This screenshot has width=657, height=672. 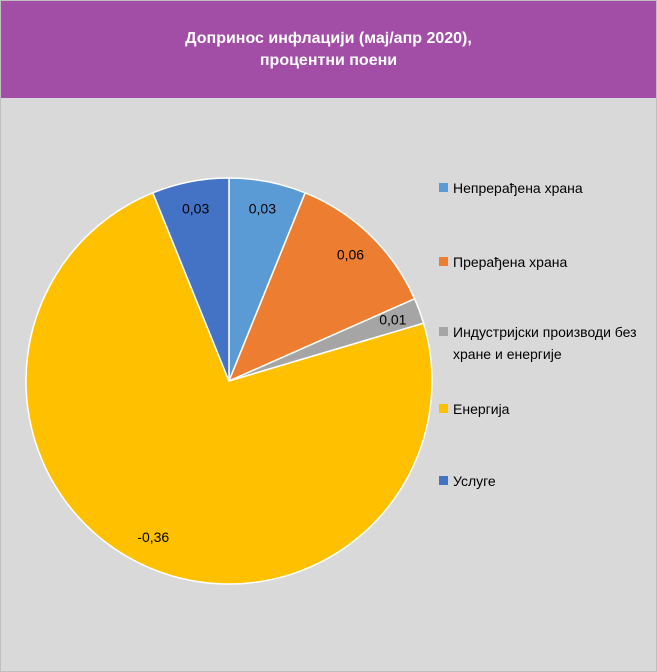 I want to click on legend-label: Прерађена храна, so click(x=510, y=262).